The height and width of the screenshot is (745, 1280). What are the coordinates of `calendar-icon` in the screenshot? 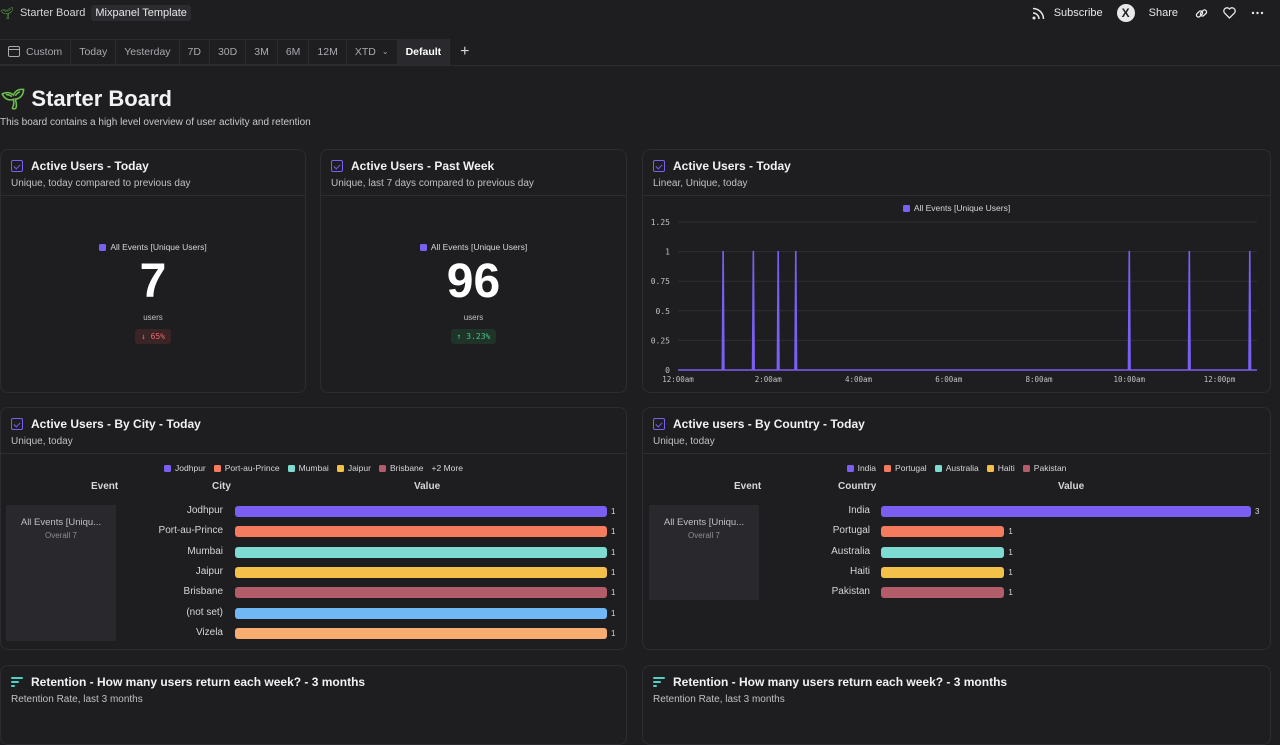 It's located at (14, 51).